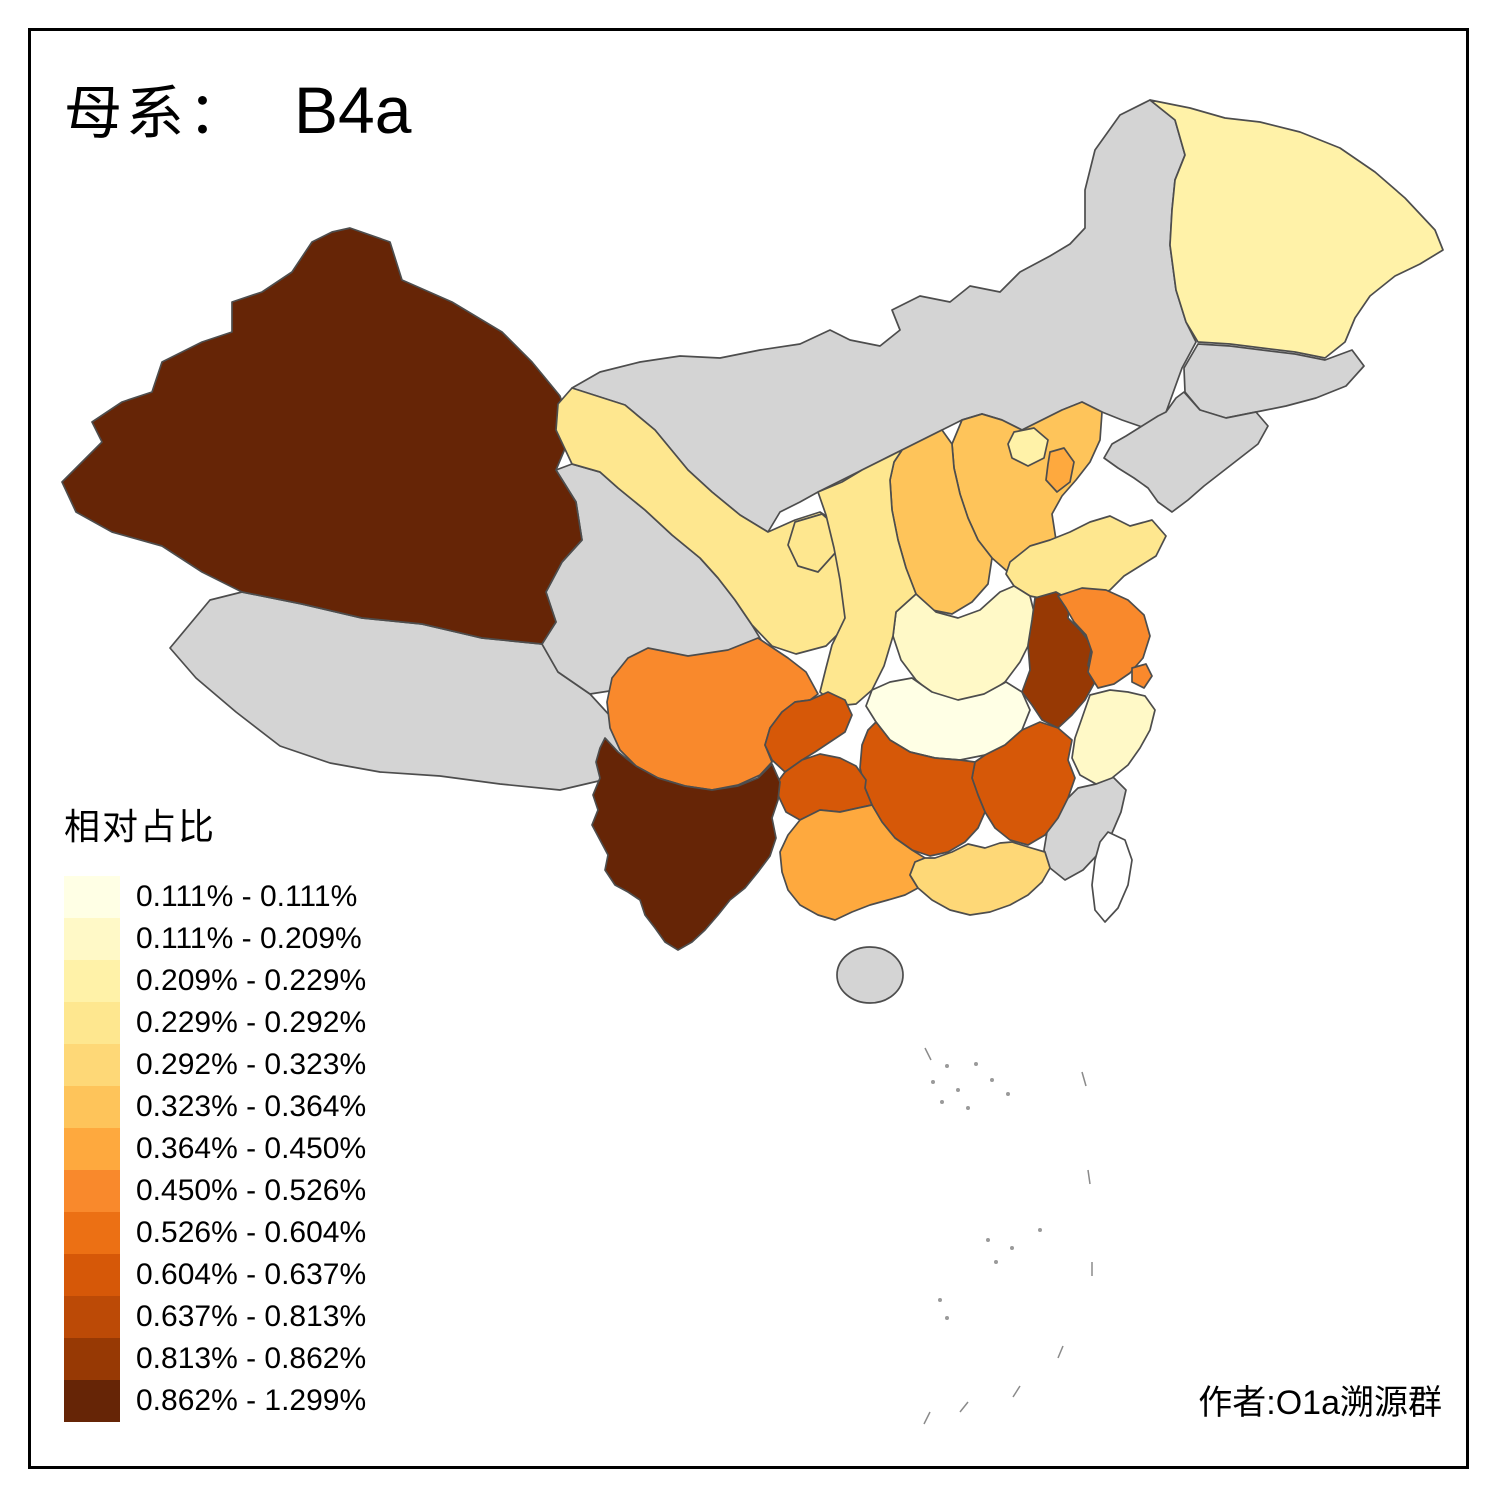  I want to click on province-shanghai, so click(1142, 676).